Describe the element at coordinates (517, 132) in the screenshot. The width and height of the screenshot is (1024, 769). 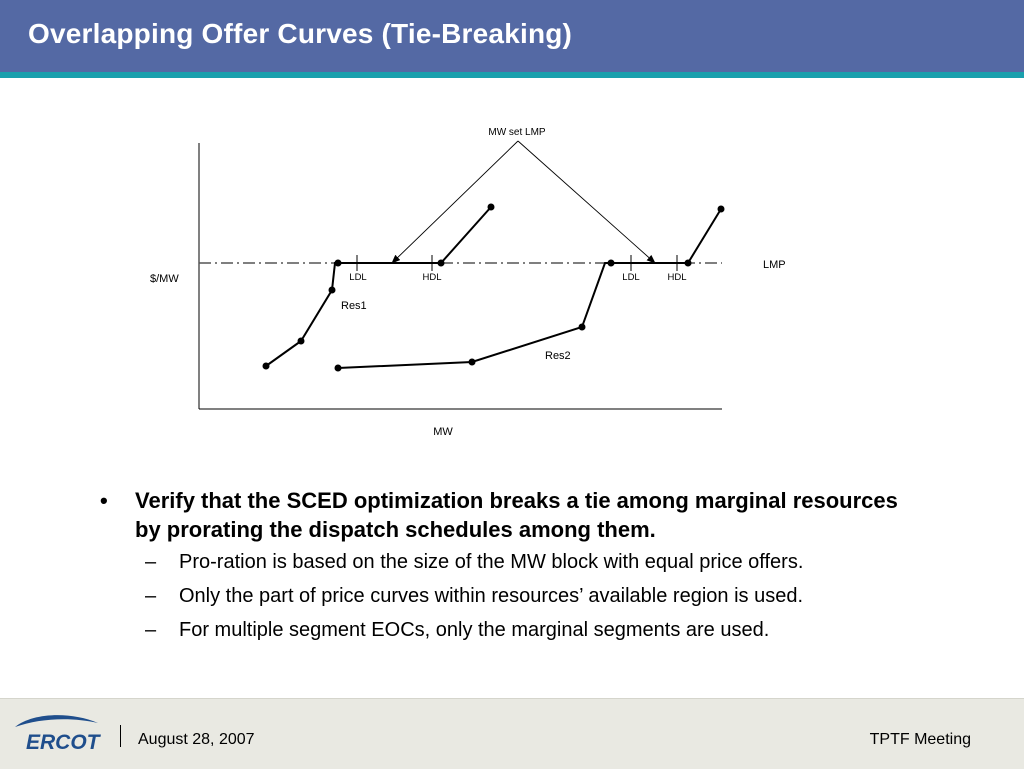
I see `annotation-label: MW set LMP` at that location.